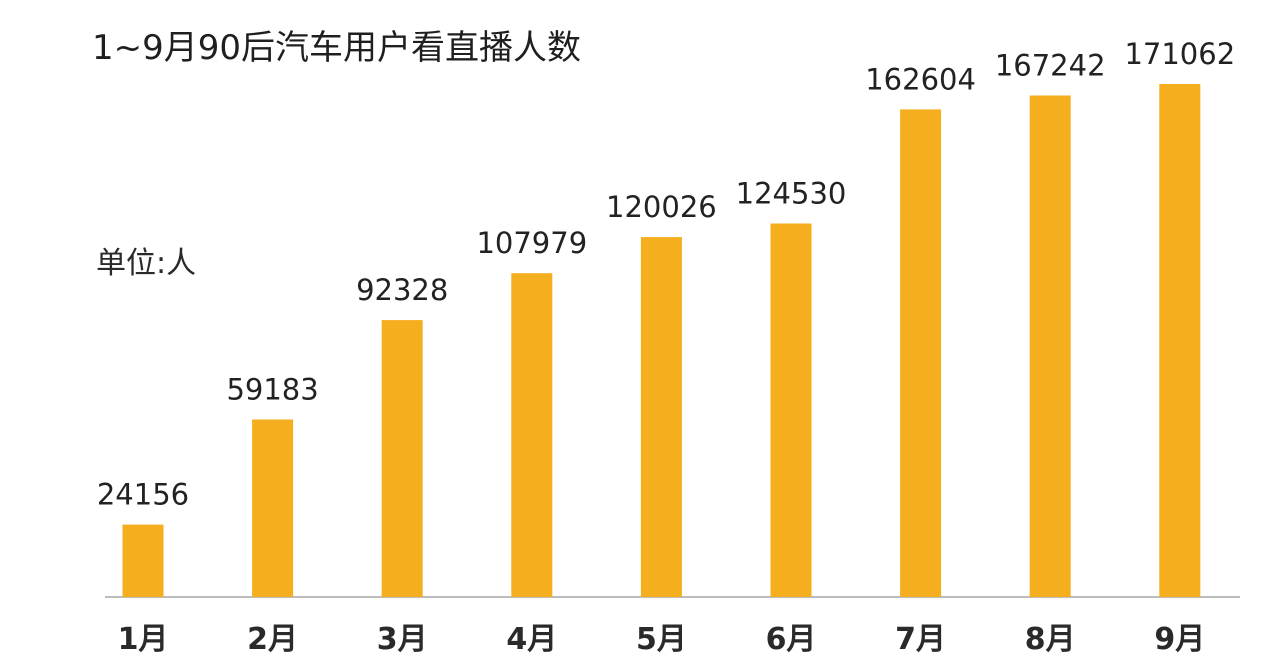  What do you see at coordinates (143, 495) in the screenshot?
I see `data-label-1: 24156` at bounding box center [143, 495].